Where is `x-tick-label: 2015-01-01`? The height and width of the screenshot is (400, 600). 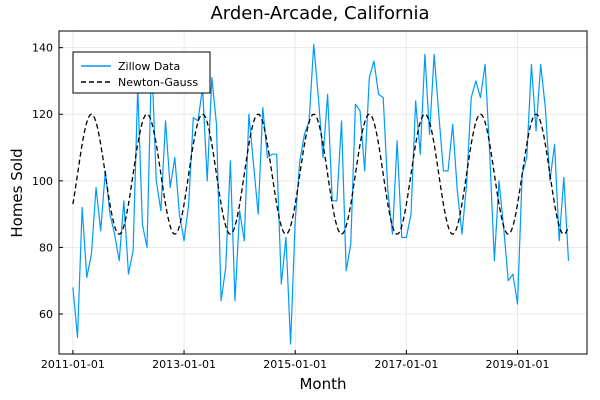
x-tick-label: 2015-01-01 is located at coordinates (295, 364).